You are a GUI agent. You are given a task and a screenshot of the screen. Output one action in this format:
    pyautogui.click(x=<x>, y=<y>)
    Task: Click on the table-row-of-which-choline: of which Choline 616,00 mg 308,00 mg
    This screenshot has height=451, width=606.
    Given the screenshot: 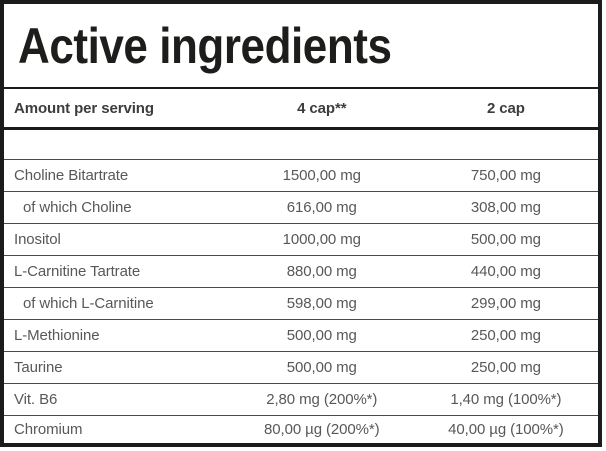 What is the action you would take?
    pyautogui.click(x=301, y=208)
    